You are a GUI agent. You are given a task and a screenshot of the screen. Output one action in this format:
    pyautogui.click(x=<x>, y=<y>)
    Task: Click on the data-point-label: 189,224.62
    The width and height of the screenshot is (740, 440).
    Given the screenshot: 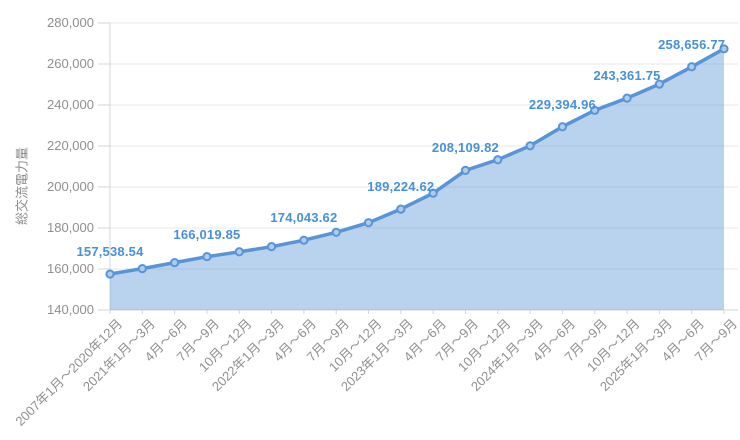 What is the action you would take?
    pyautogui.click(x=401, y=187)
    